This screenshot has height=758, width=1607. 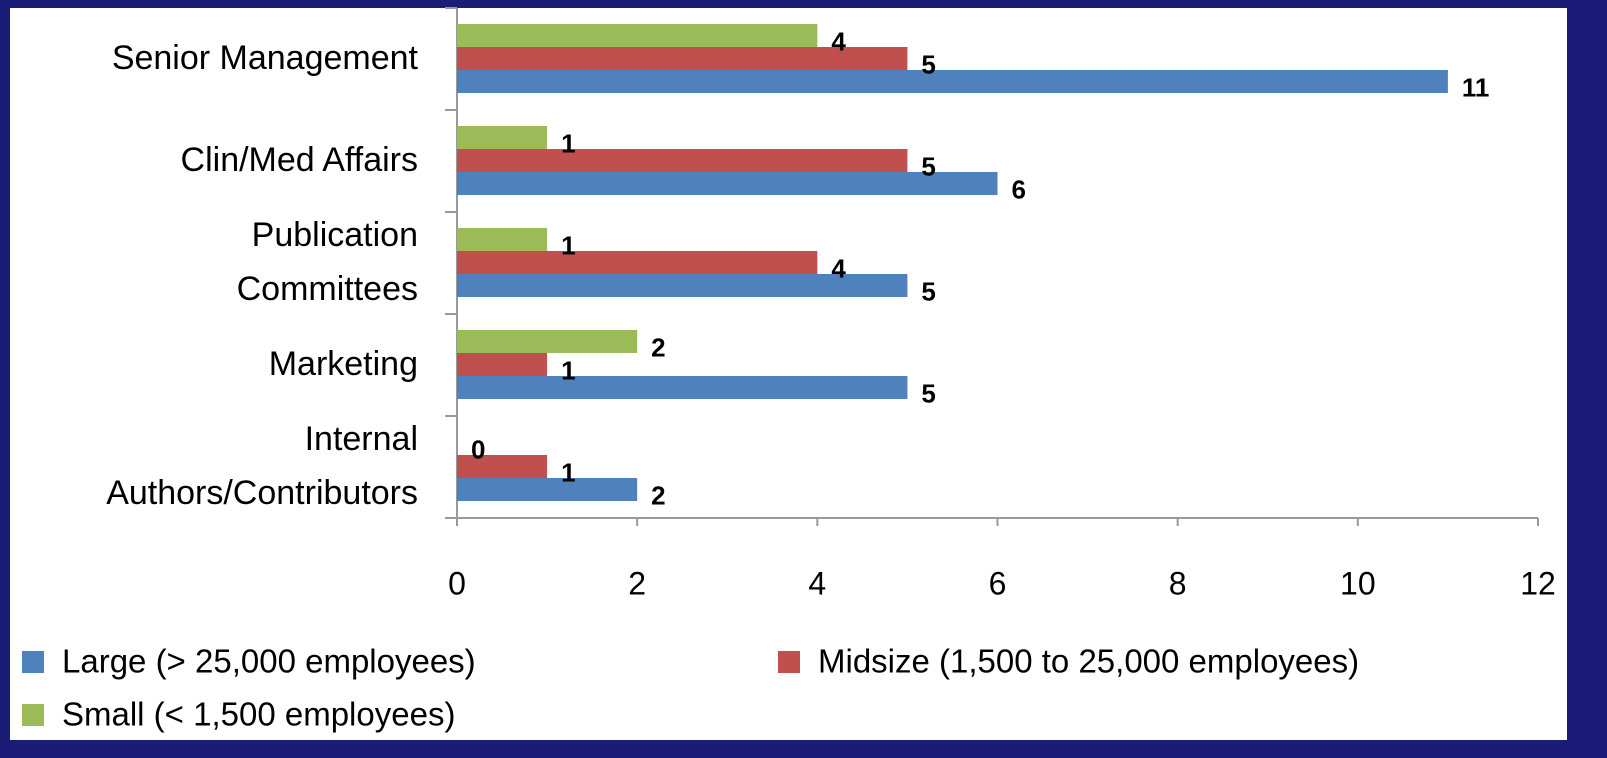 I want to click on x-tick-label: 2, so click(x=637, y=583).